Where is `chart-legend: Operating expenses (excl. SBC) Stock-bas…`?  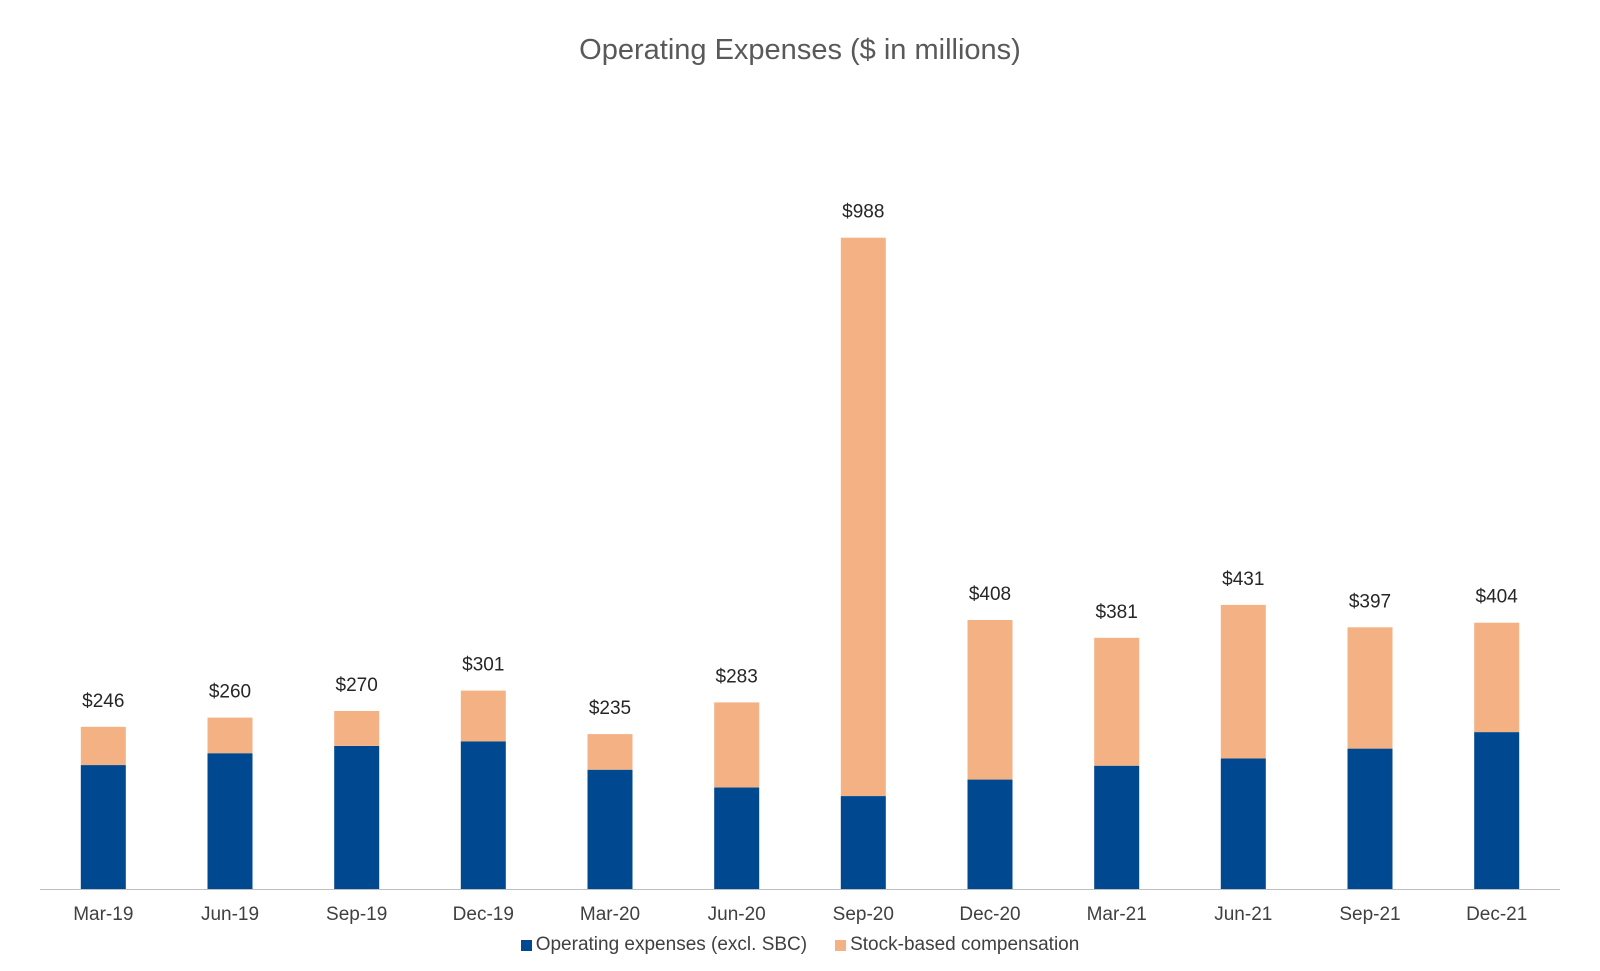
chart-legend: Operating expenses (excl. SBC) Stock-bas… is located at coordinates (800, 945).